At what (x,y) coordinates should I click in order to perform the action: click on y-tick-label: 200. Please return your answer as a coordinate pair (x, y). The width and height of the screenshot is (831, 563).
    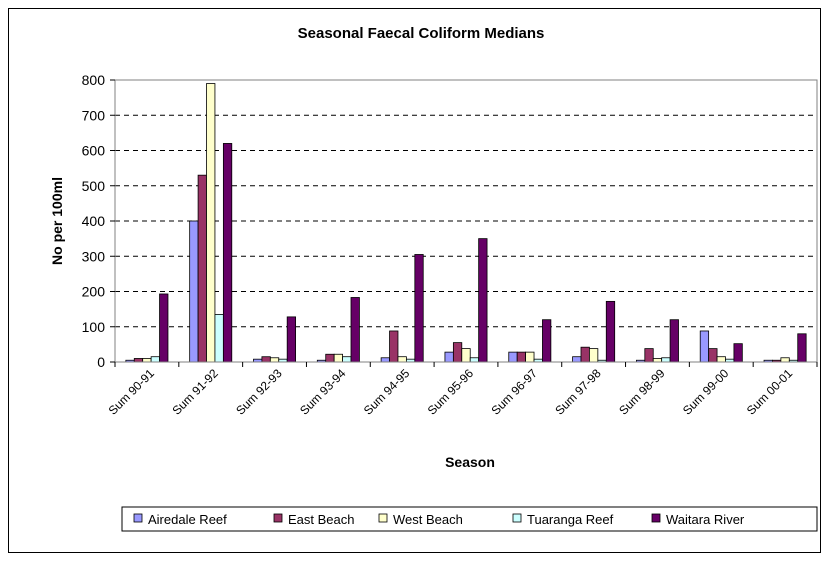
    Looking at the image, I should click on (94, 292).